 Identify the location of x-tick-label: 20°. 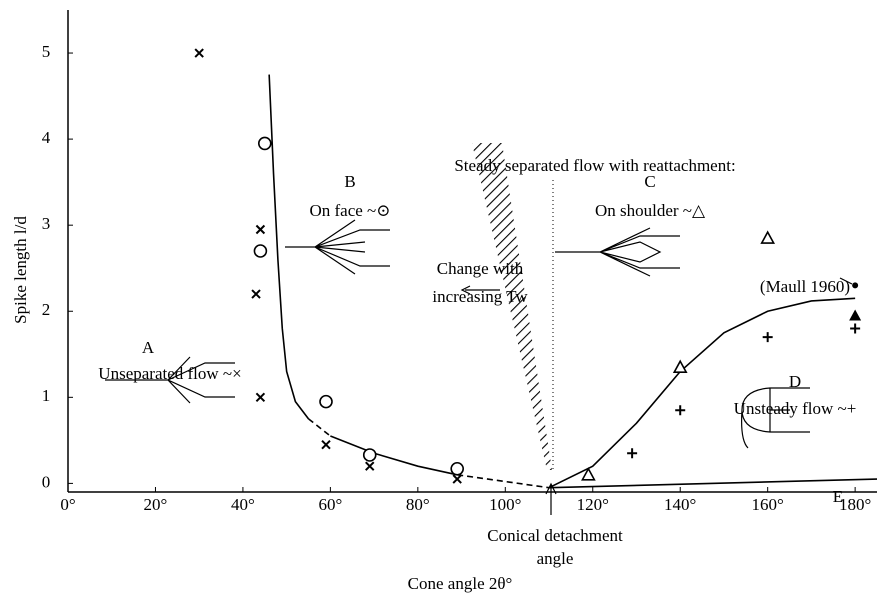
(156, 504).